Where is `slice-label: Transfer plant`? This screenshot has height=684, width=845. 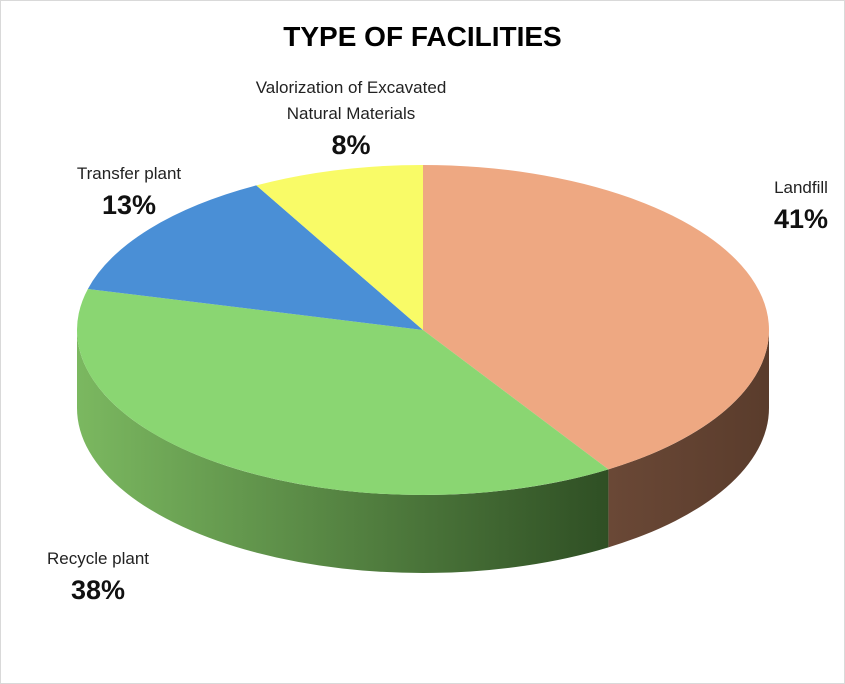 slice-label: Transfer plant is located at coordinates (129, 173).